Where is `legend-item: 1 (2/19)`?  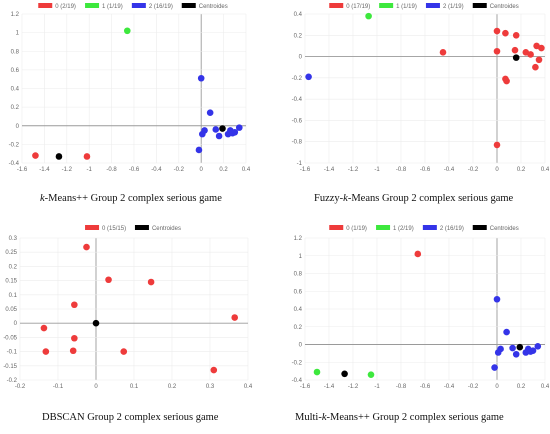
legend-item: 1 (2/19) is located at coordinates (395, 228).